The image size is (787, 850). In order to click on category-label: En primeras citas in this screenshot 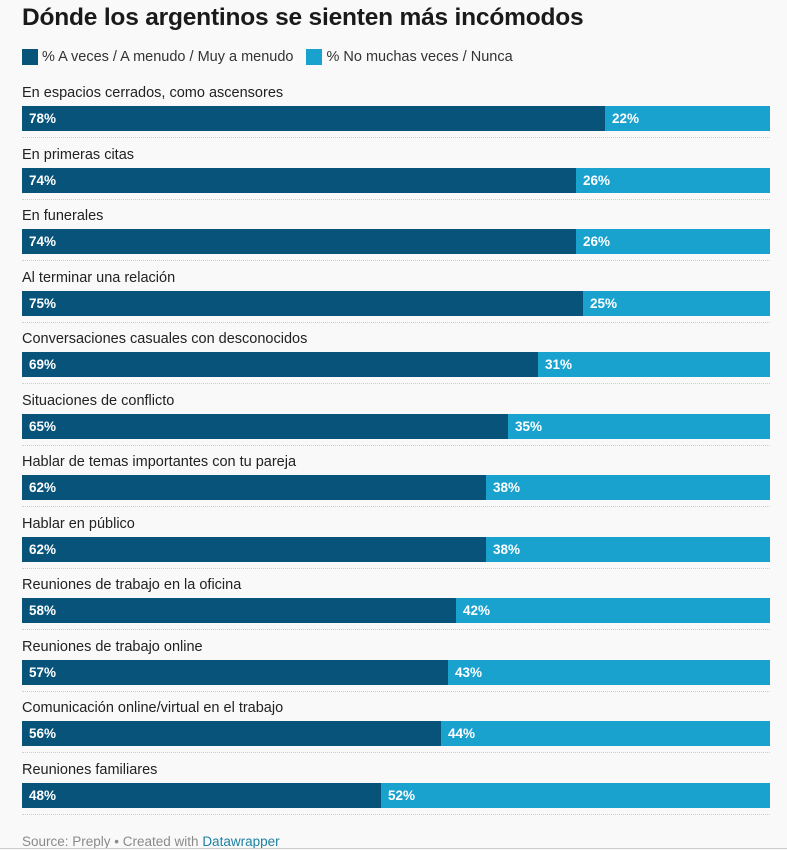, I will do `click(78, 154)`.